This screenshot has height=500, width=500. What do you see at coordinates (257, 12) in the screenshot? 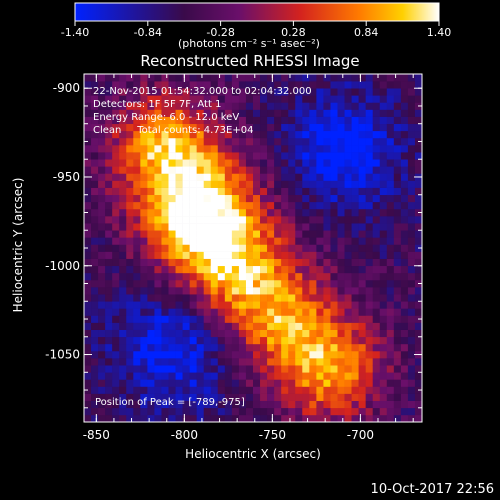
I see `colorbar-gradient` at bounding box center [257, 12].